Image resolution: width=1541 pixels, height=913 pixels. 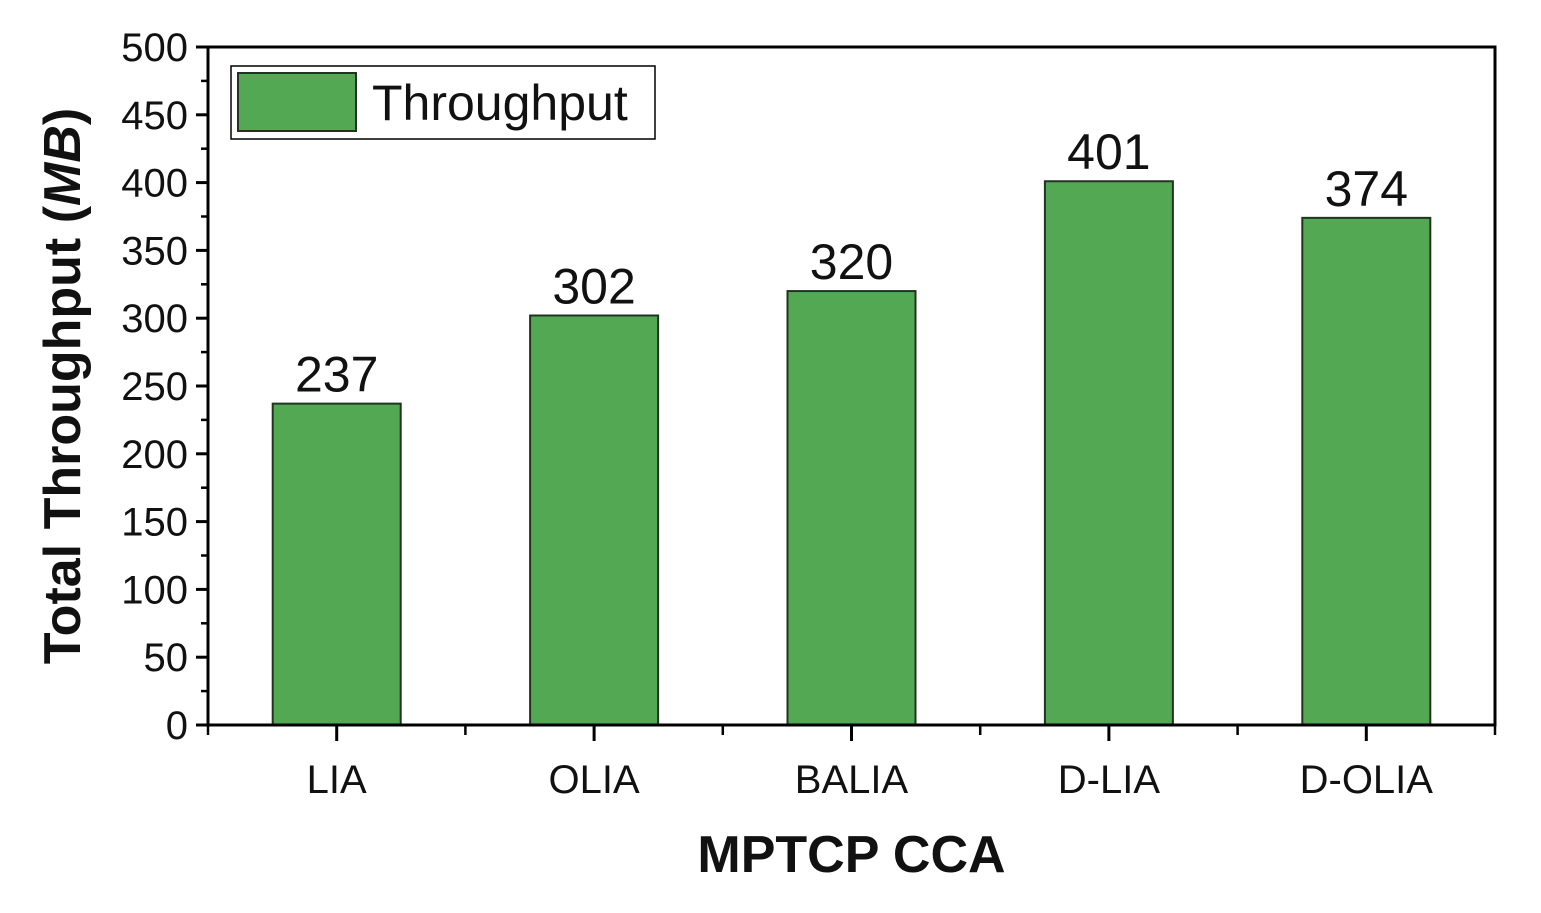 I want to click on y-tick-label: 400, so click(x=154, y=184).